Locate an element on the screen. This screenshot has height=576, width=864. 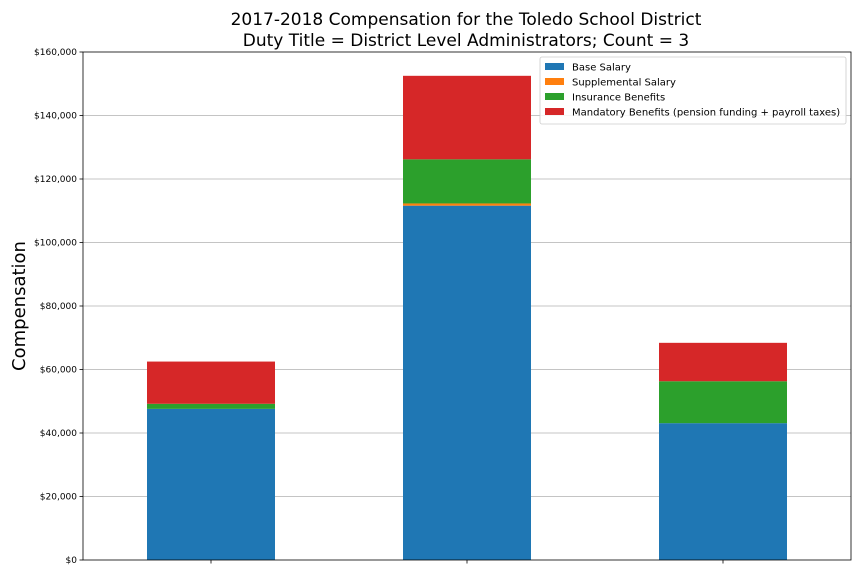
y-tick-label: $100,000 is located at coordinates (55, 244).